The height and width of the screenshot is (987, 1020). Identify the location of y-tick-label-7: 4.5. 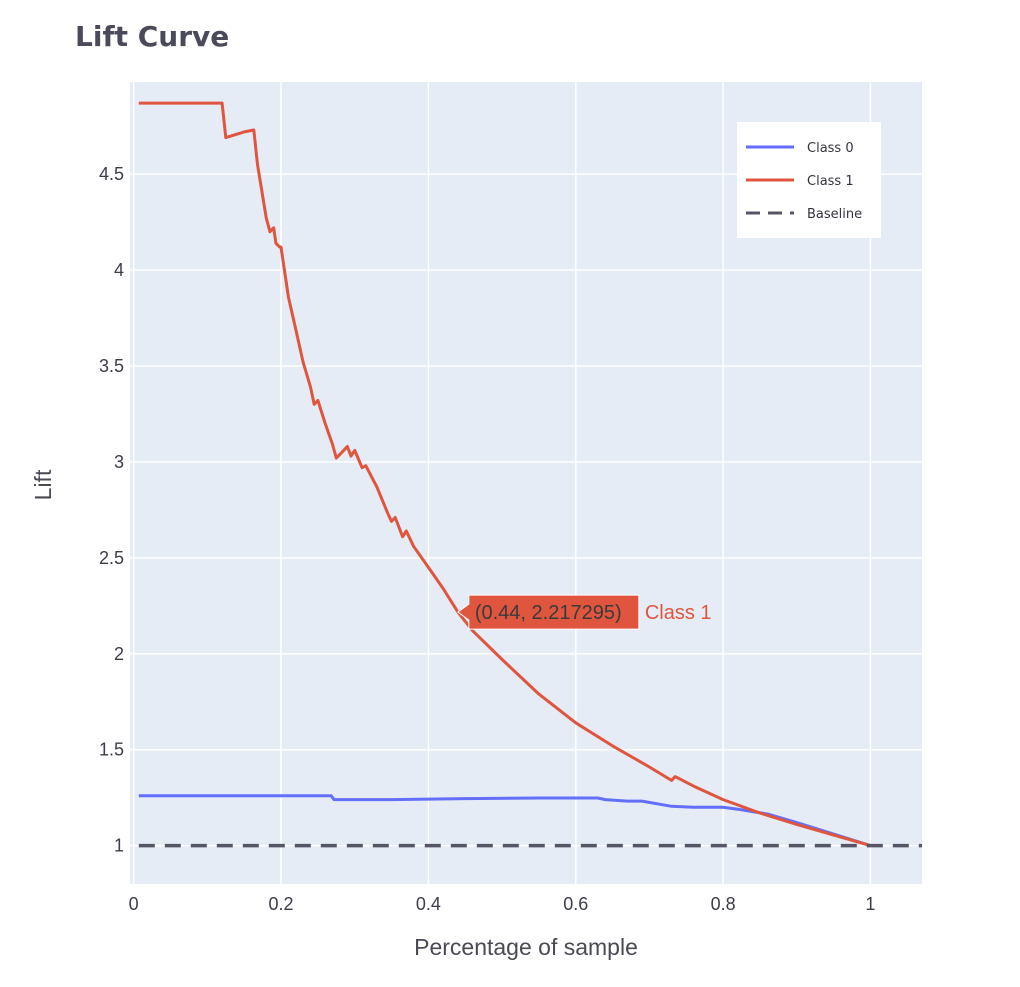
(111, 174).